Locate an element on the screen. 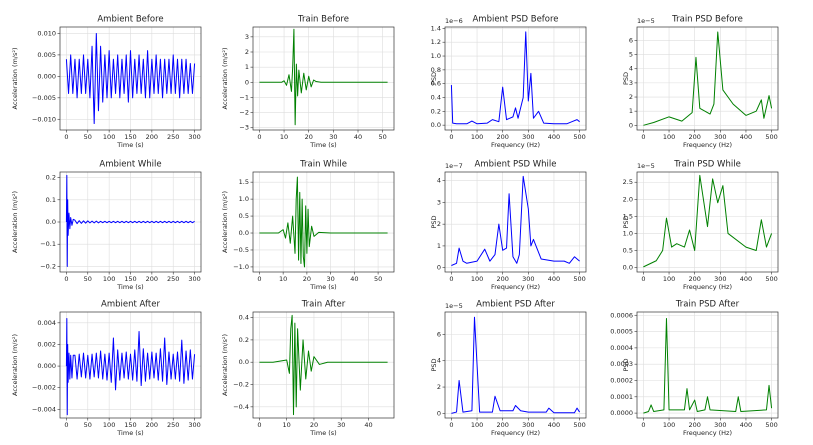  y-tick-label: 0.010 is located at coordinates (46, 33).